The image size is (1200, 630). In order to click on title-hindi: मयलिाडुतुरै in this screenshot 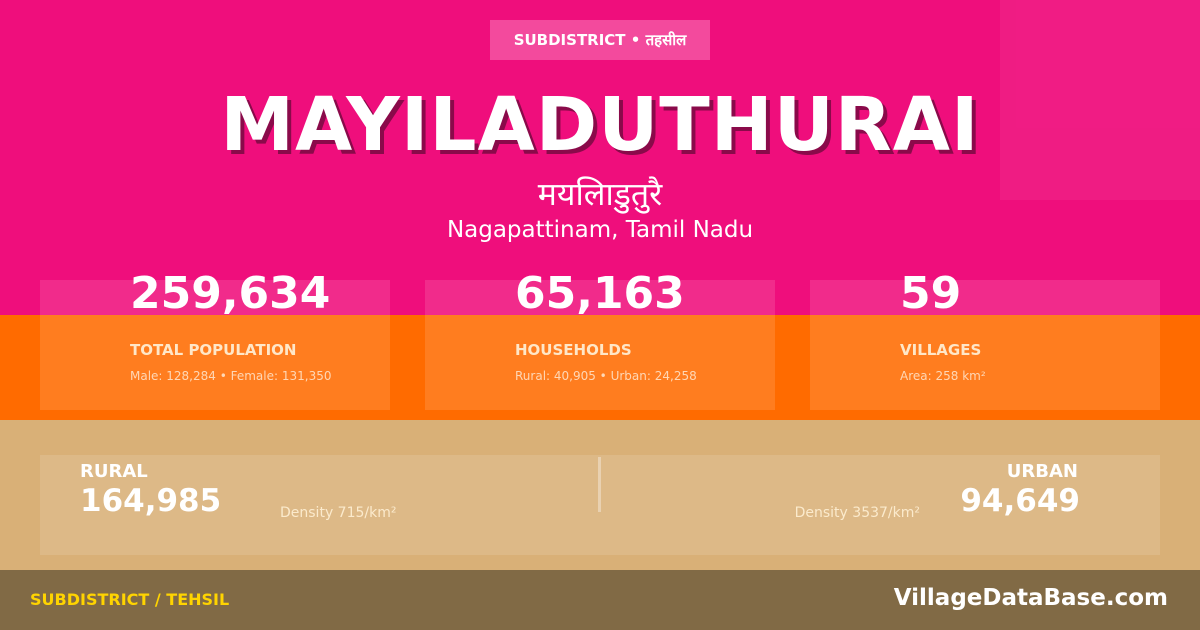, I will do `click(600, 194)`.